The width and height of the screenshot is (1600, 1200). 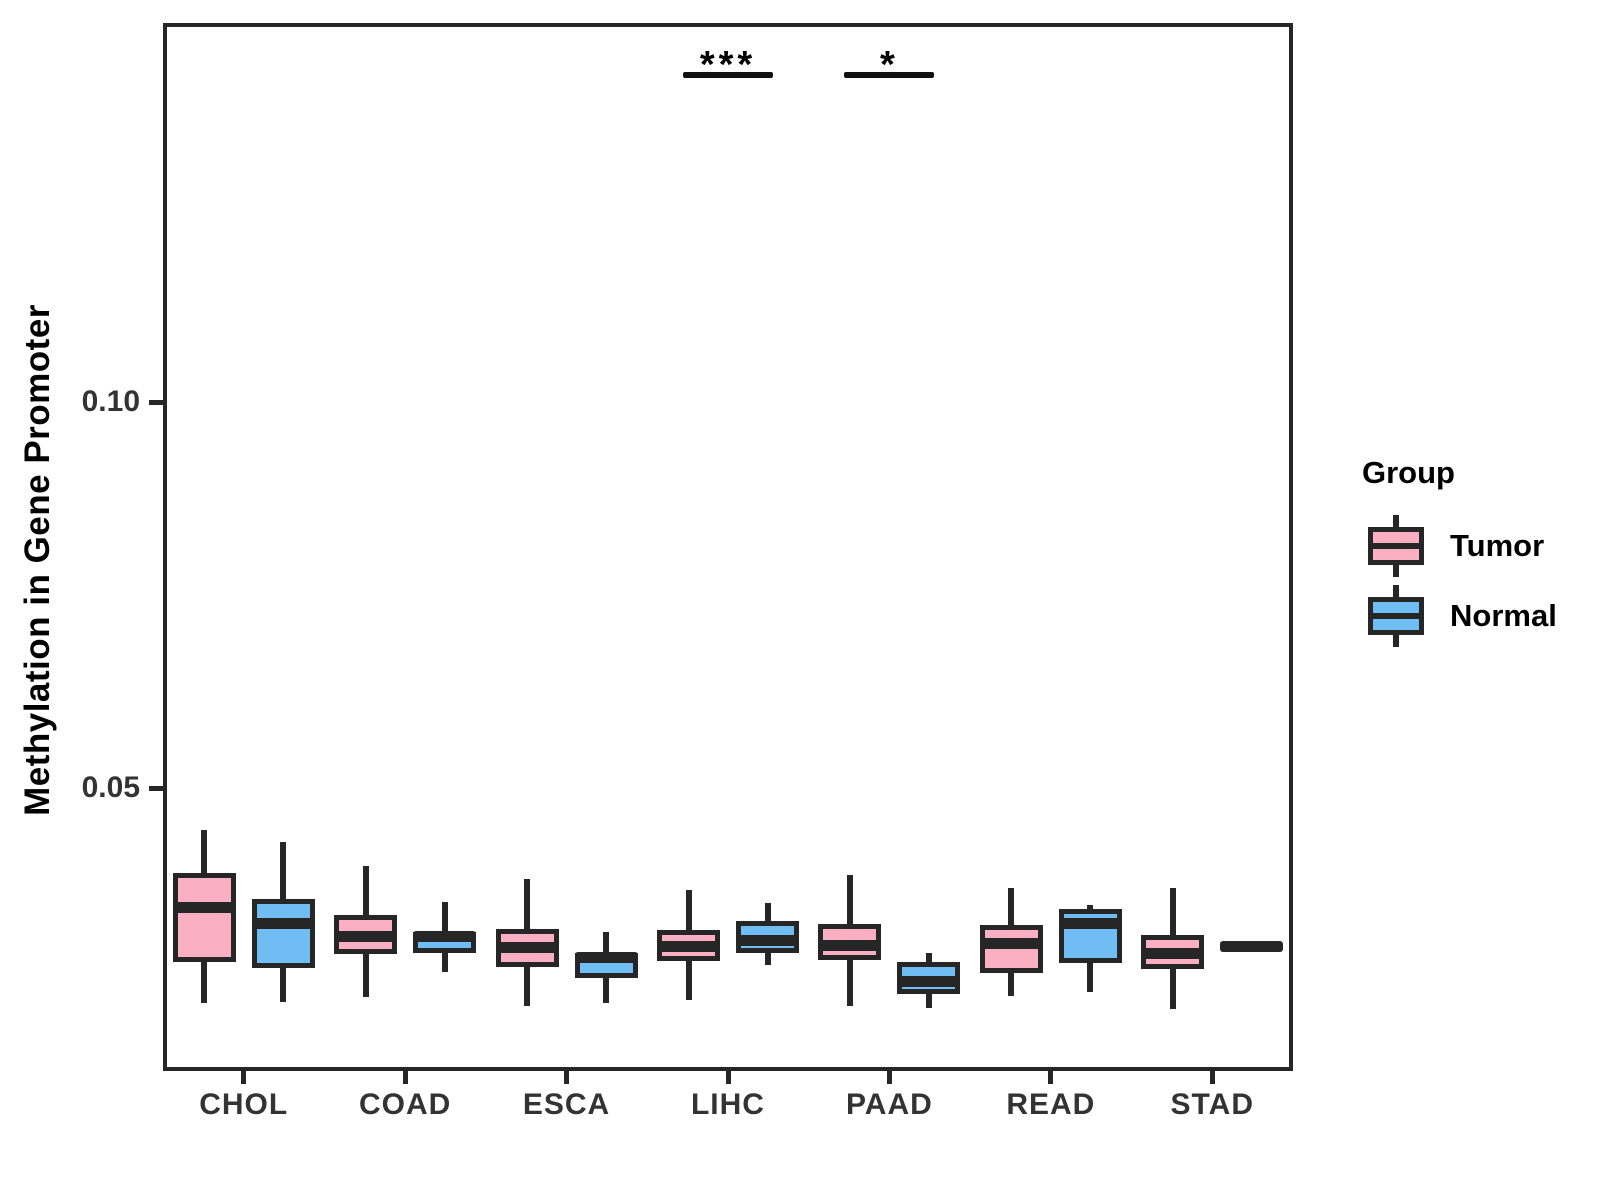 I want to click on legend-label-tumor: Tumor, so click(x=1497, y=545).